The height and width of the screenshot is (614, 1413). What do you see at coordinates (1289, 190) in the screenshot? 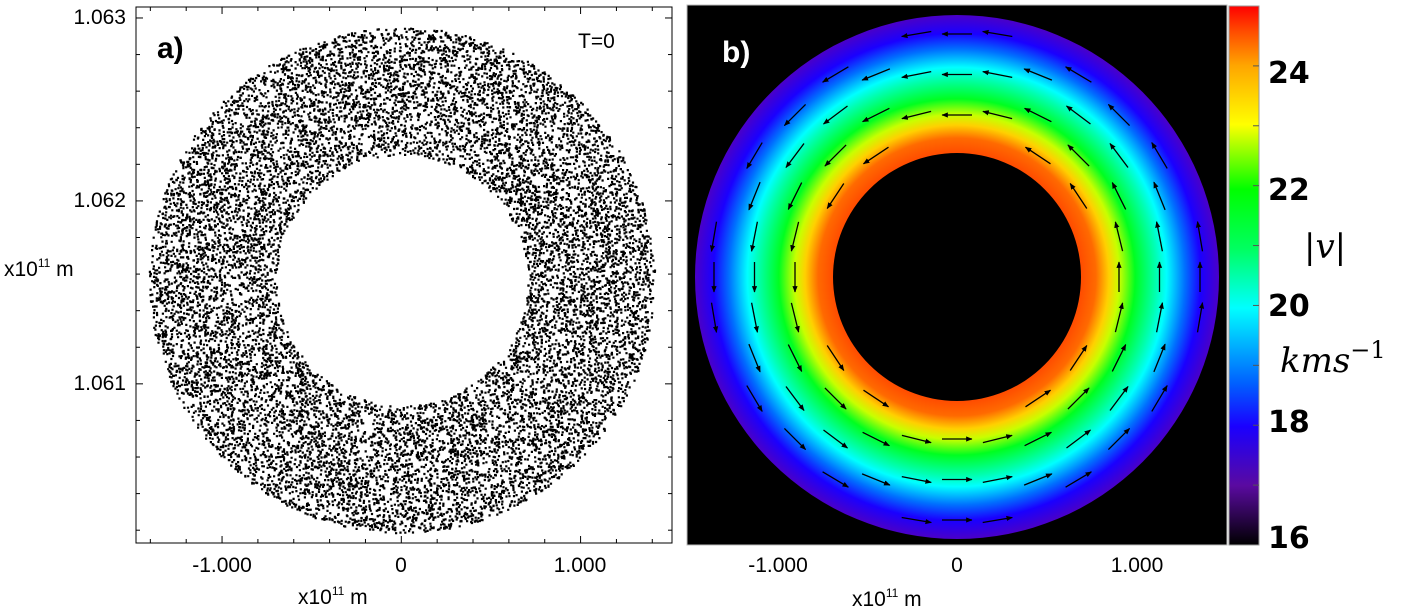
I see `colorbar-tick-label: 22` at bounding box center [1289, 190].